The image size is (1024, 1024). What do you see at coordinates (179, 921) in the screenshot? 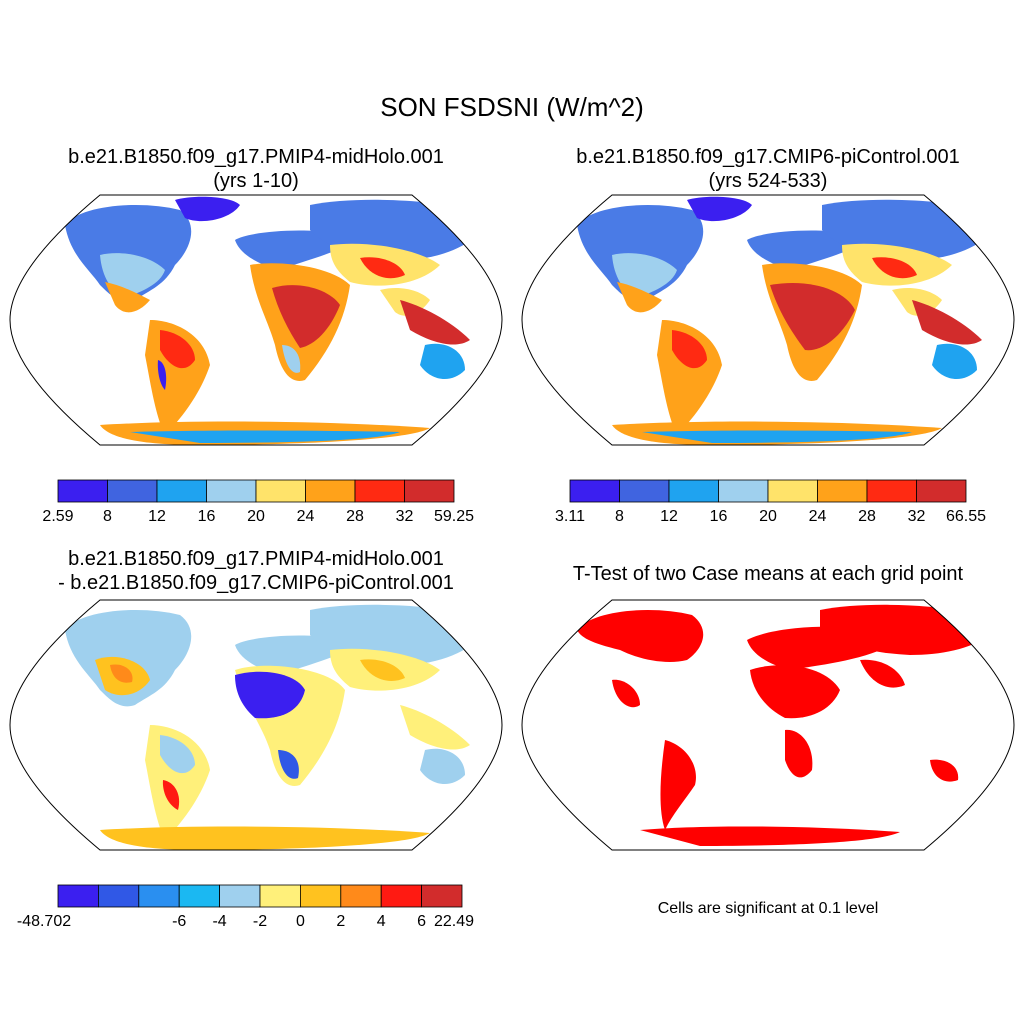
I see `colorbar-tick-label: -6` at bounding box center [179, 921].